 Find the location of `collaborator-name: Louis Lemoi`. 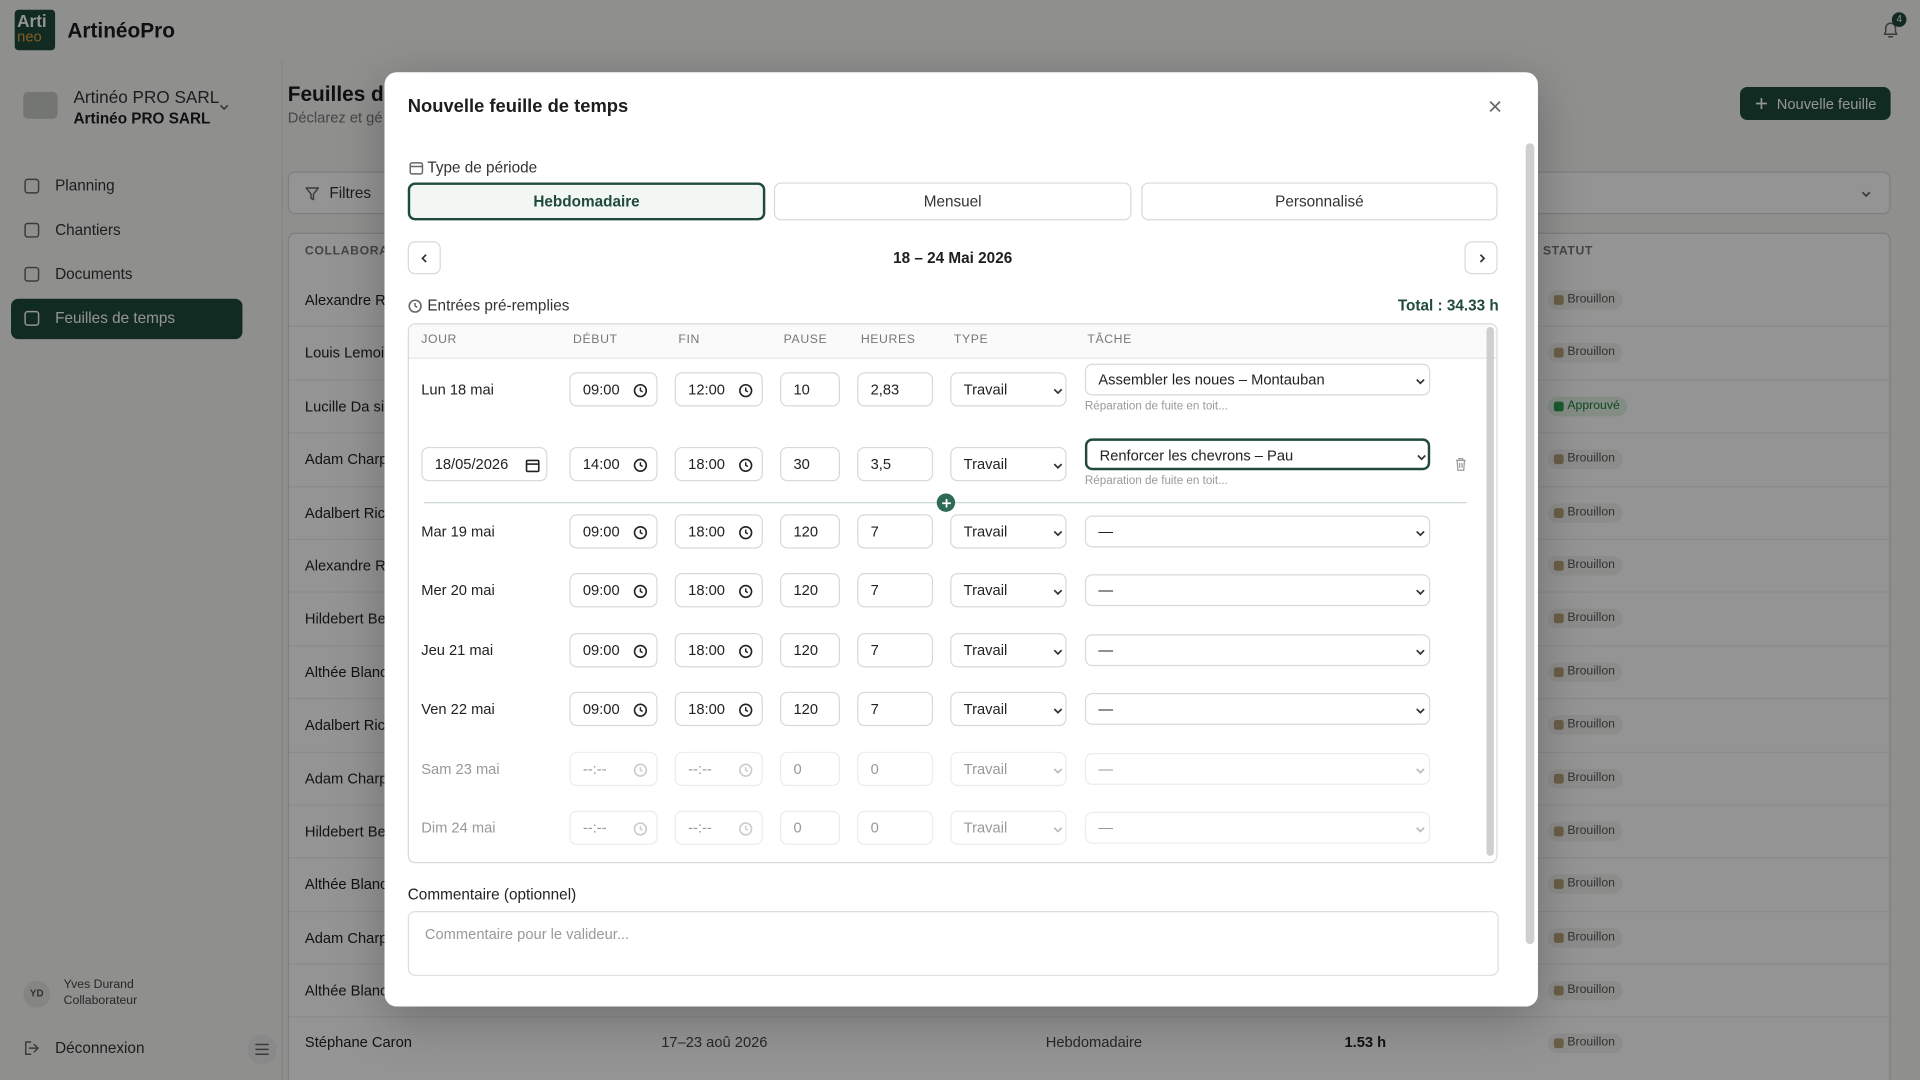

collaborator-name: Louis Lemoi is located at coordinates (344, 353).